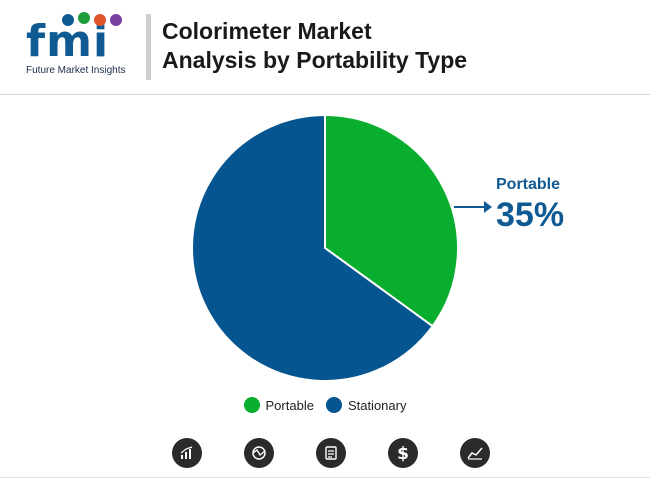  What do you see at coordinates (68, 41) in the screenshot?
I see `logo-text: fmi` at bounding box center [68, 41].